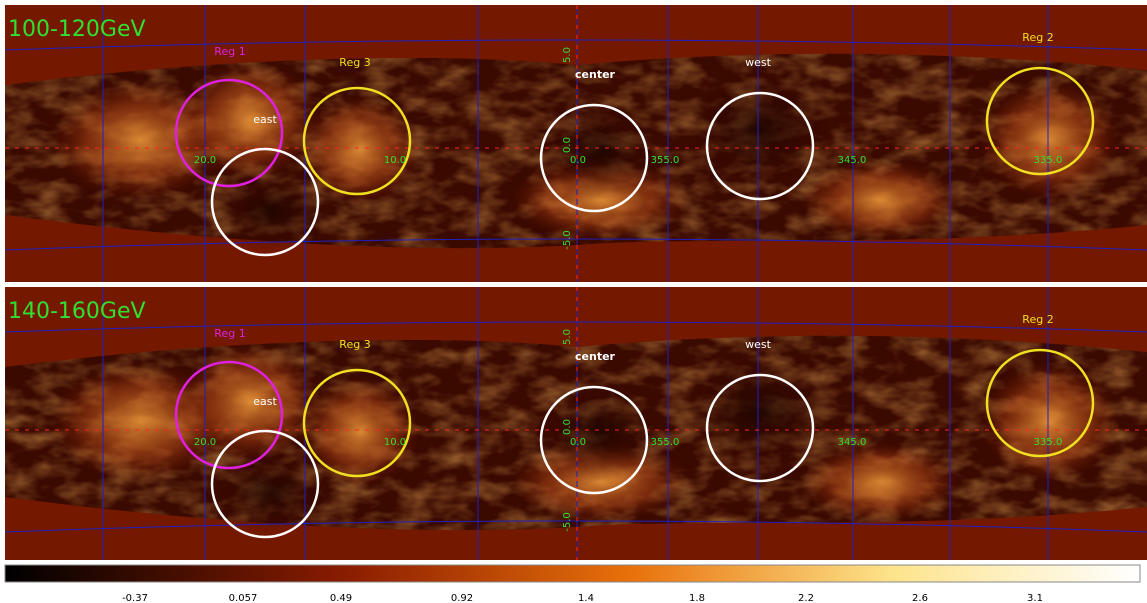 Image resolution: width=1147 pixels, height=603 pixels. I want to click on colorbar, so click(572, 573).